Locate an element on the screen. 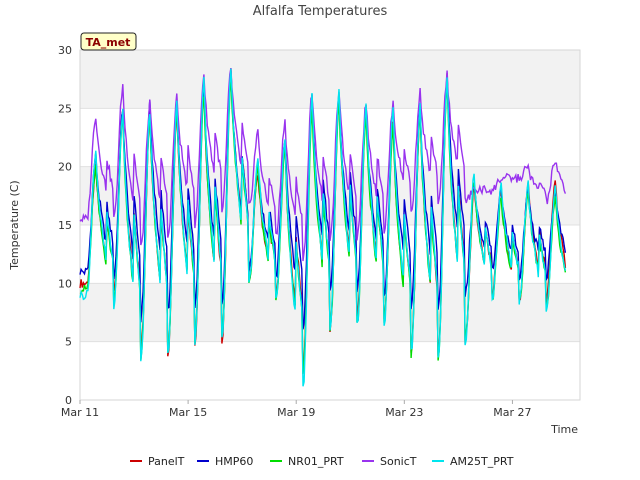  legend-item-hmp60: HMP60 is located at coordinates (225, 461).